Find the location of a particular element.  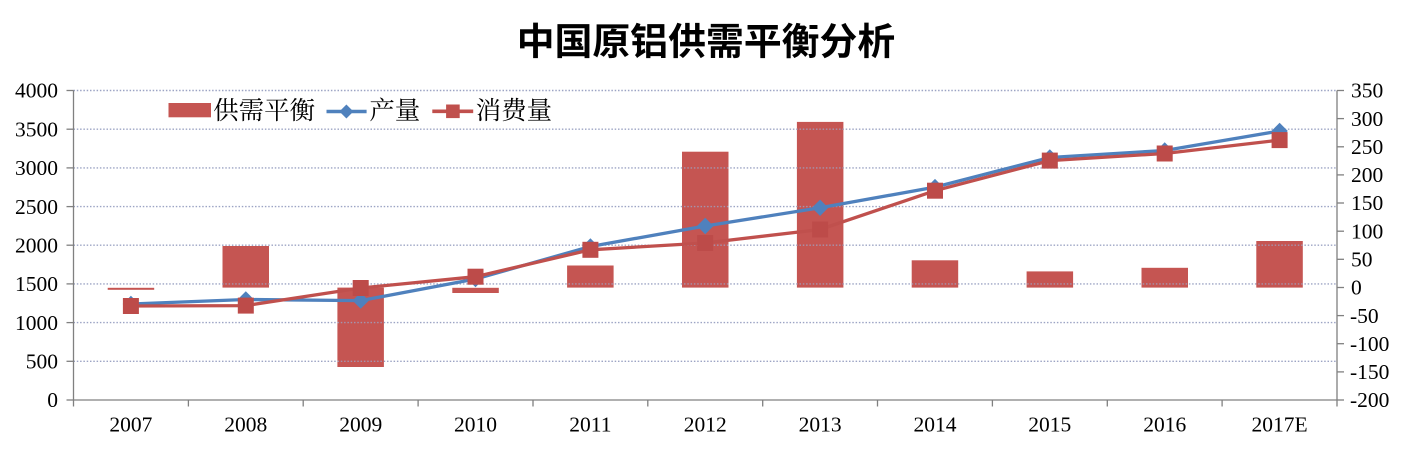

svg-text: 2011 is located at coordinates (590, 425).